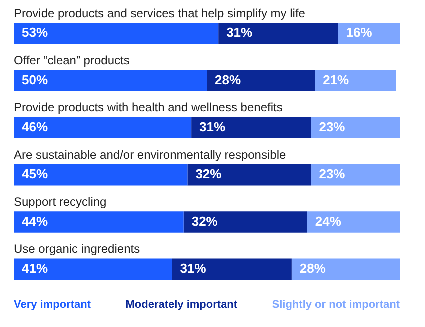 This screenshot has width=425, height=327. I want to click on y-tick-label: Offer “clean” products, so click(72, 60).